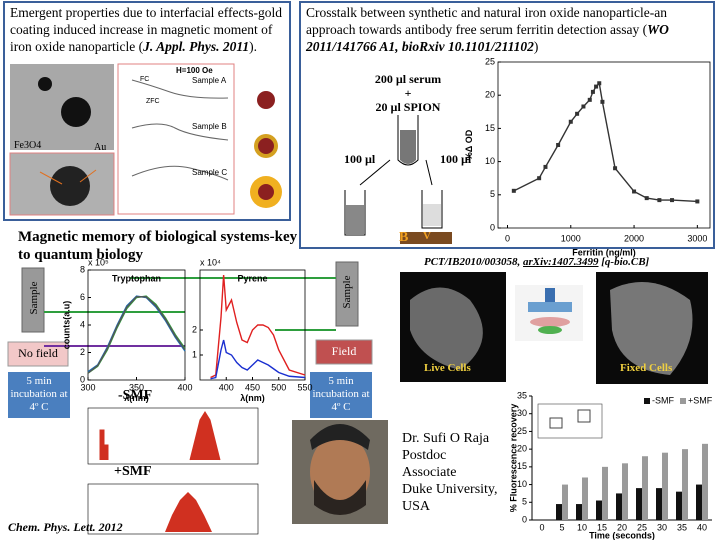 This screenshot has width=720, height=540. I want to click on plot-frame, so click(604, 145).